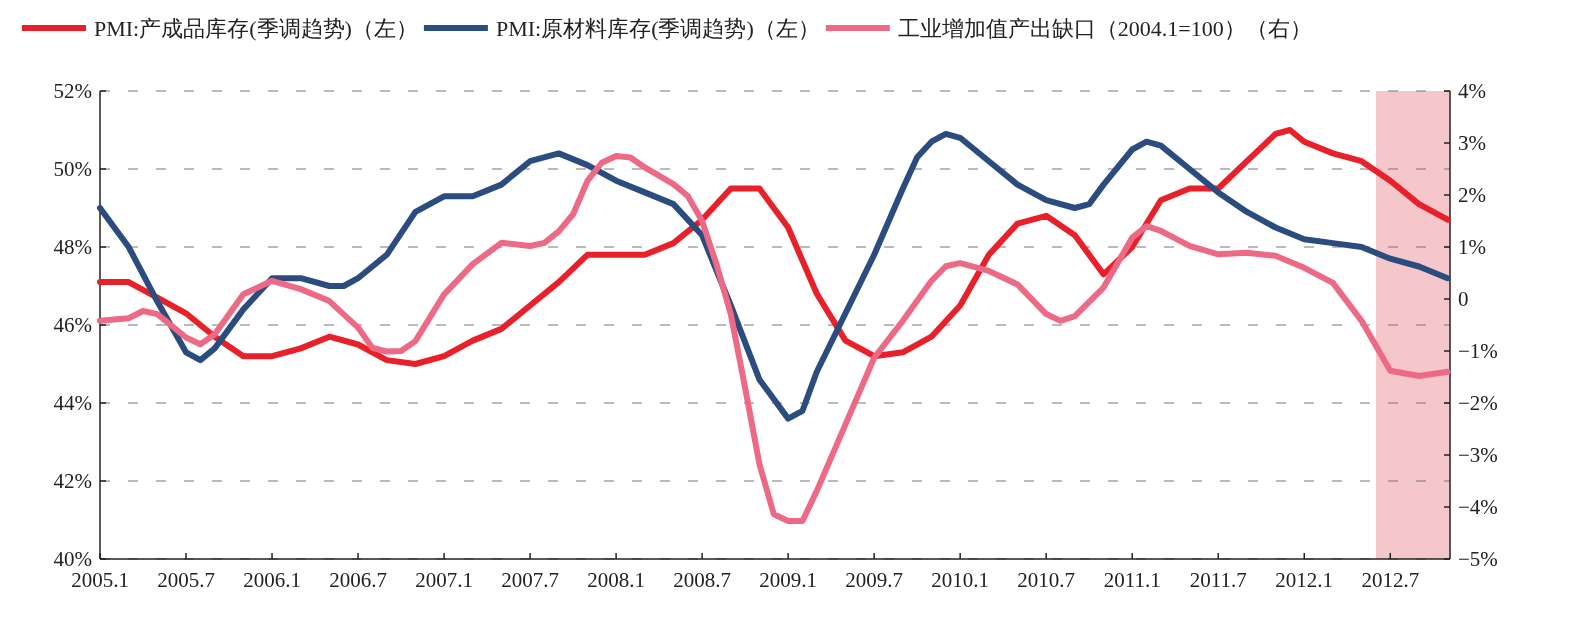  What do you see at coordinates (72, 91) in the screenshot?
I see `y-tick-label: 52%` at bounding box center [72, 91].